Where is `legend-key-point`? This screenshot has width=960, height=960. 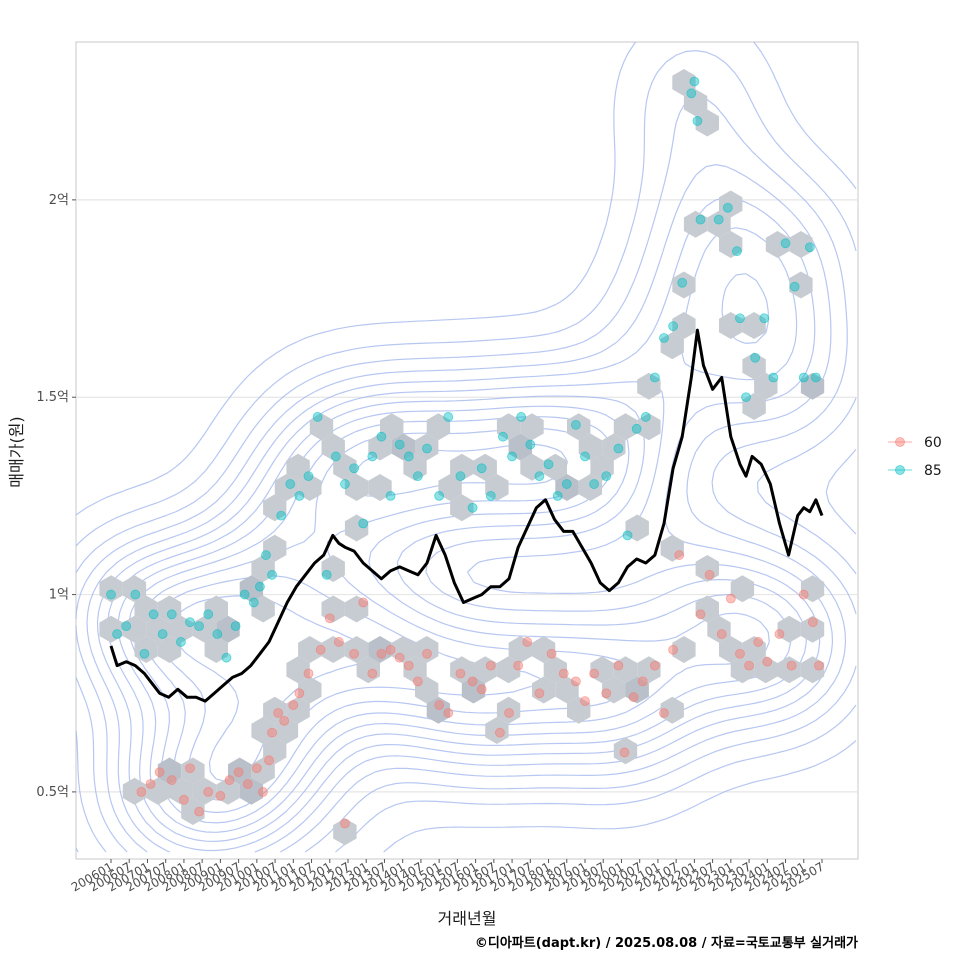
legend-key-point is located at coordinates (900, 470).